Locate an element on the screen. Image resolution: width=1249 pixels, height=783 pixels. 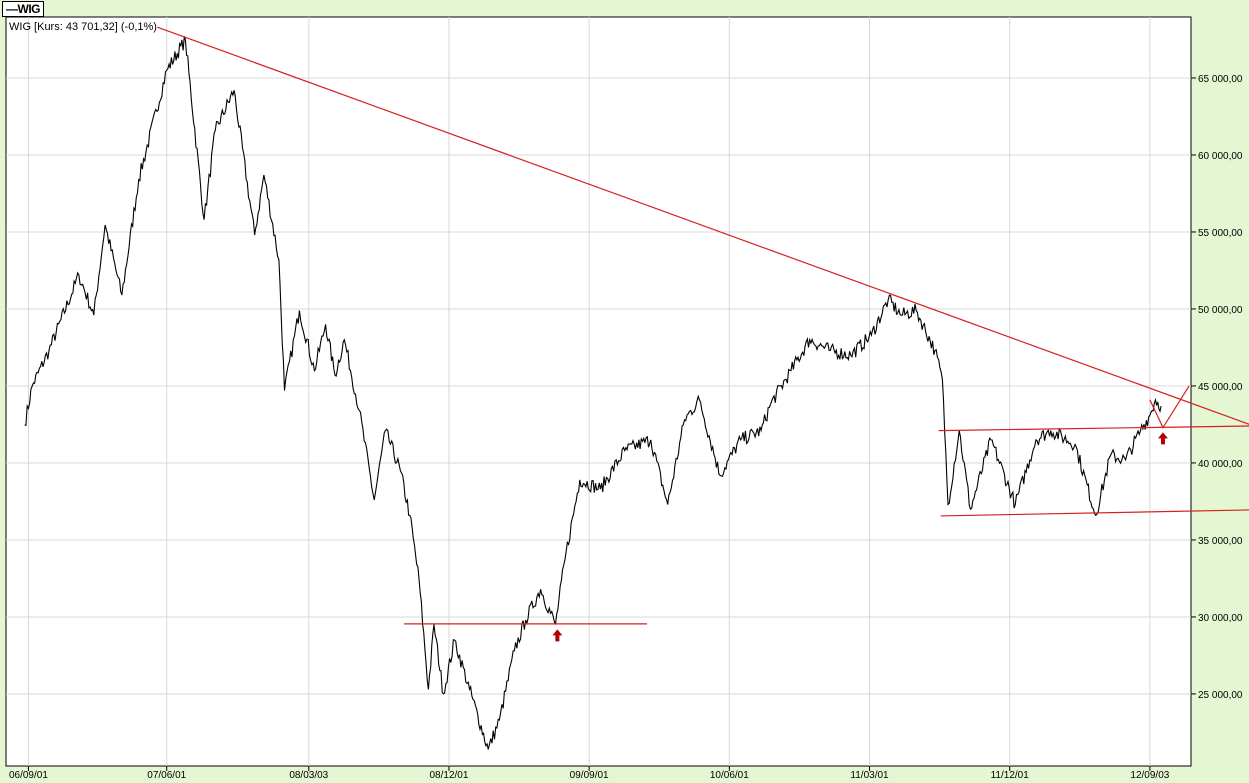
x-tick-label: 07/06/01 is located at coordinates (166, 775).